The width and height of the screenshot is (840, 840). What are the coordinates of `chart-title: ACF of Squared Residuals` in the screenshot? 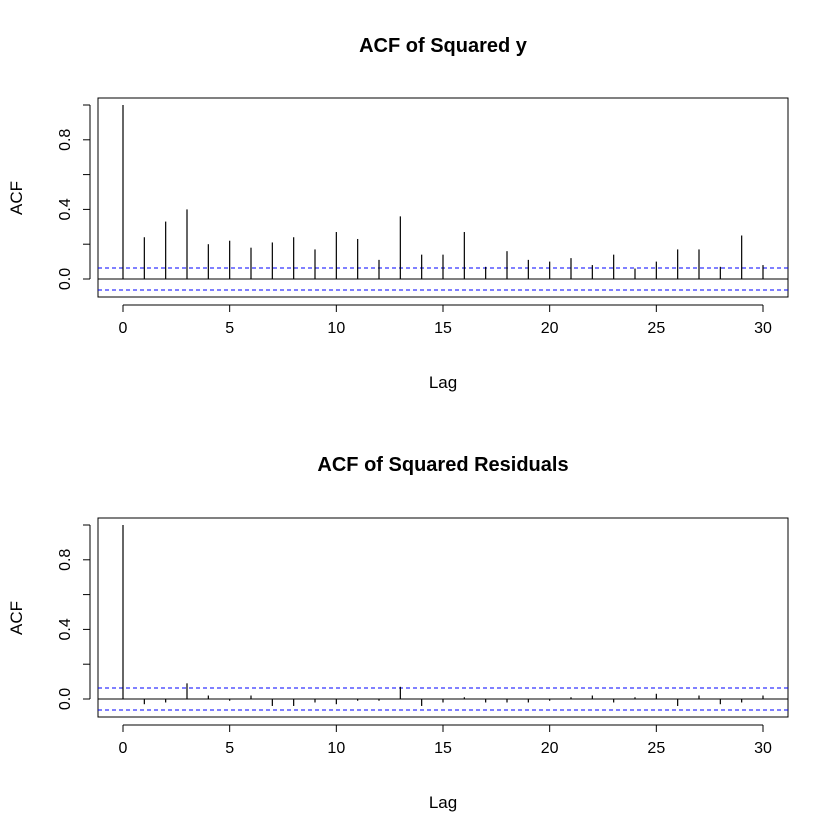 It's located at (442, 465).